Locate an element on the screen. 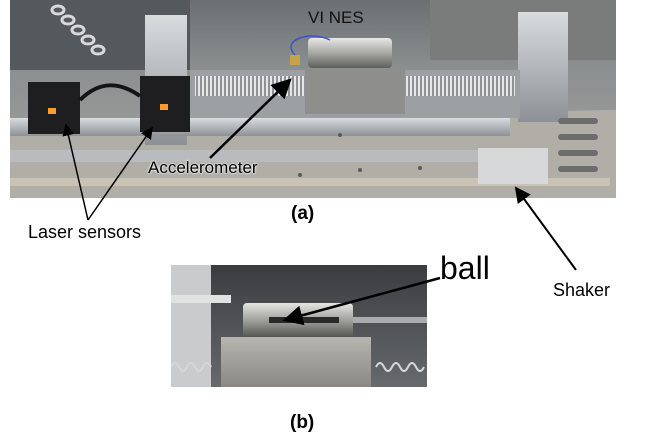  chain is located at coordinates (78, 30).